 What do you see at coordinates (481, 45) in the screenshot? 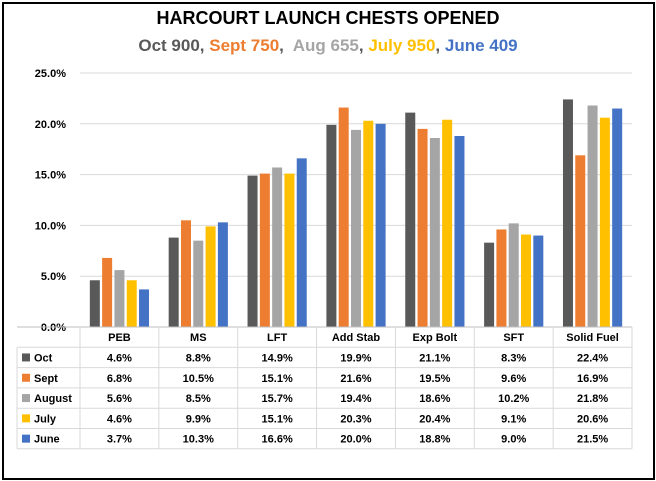
I see `subtitle-part: June 409` at bounding box center [481, 45].